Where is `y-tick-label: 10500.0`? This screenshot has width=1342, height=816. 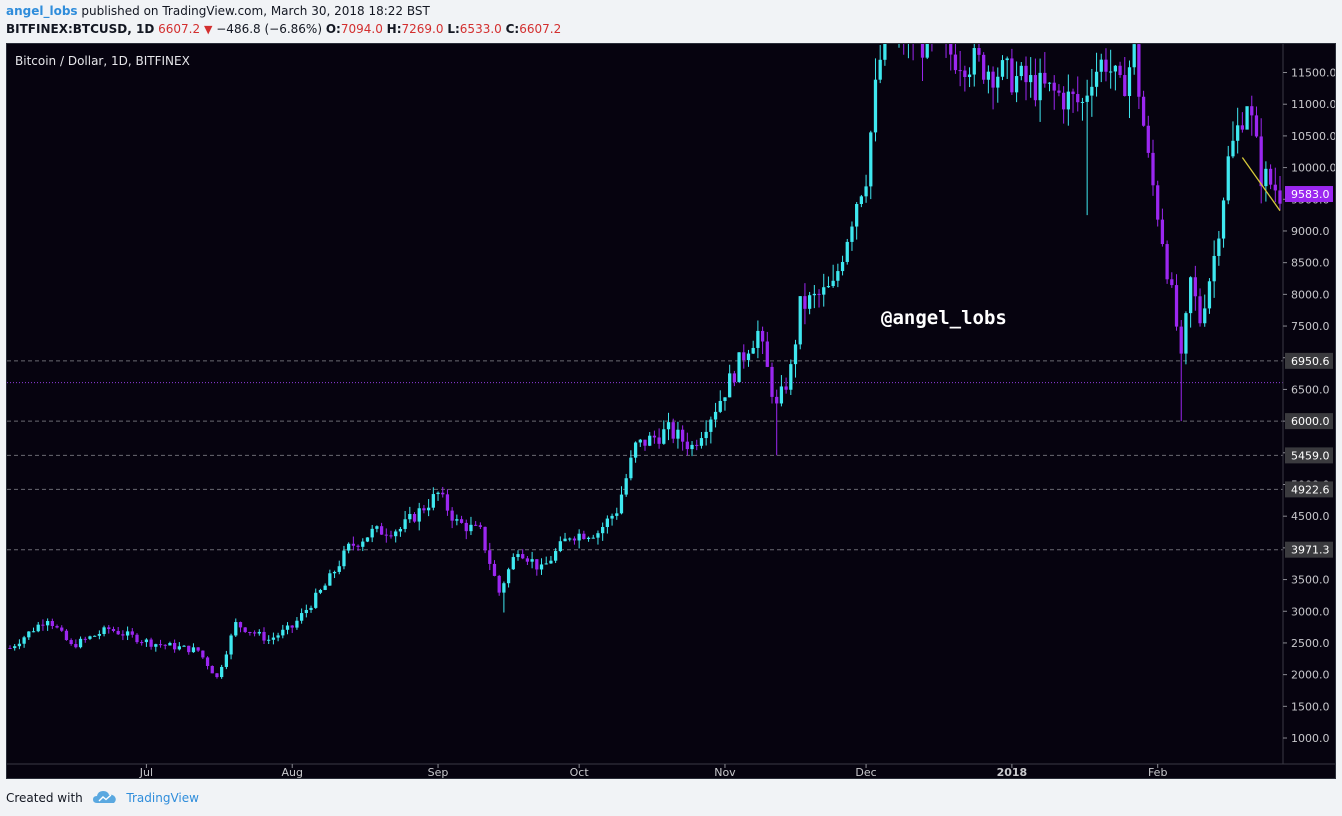 y-tick-label: 10500.0 is located at coordinates (1313, 136).